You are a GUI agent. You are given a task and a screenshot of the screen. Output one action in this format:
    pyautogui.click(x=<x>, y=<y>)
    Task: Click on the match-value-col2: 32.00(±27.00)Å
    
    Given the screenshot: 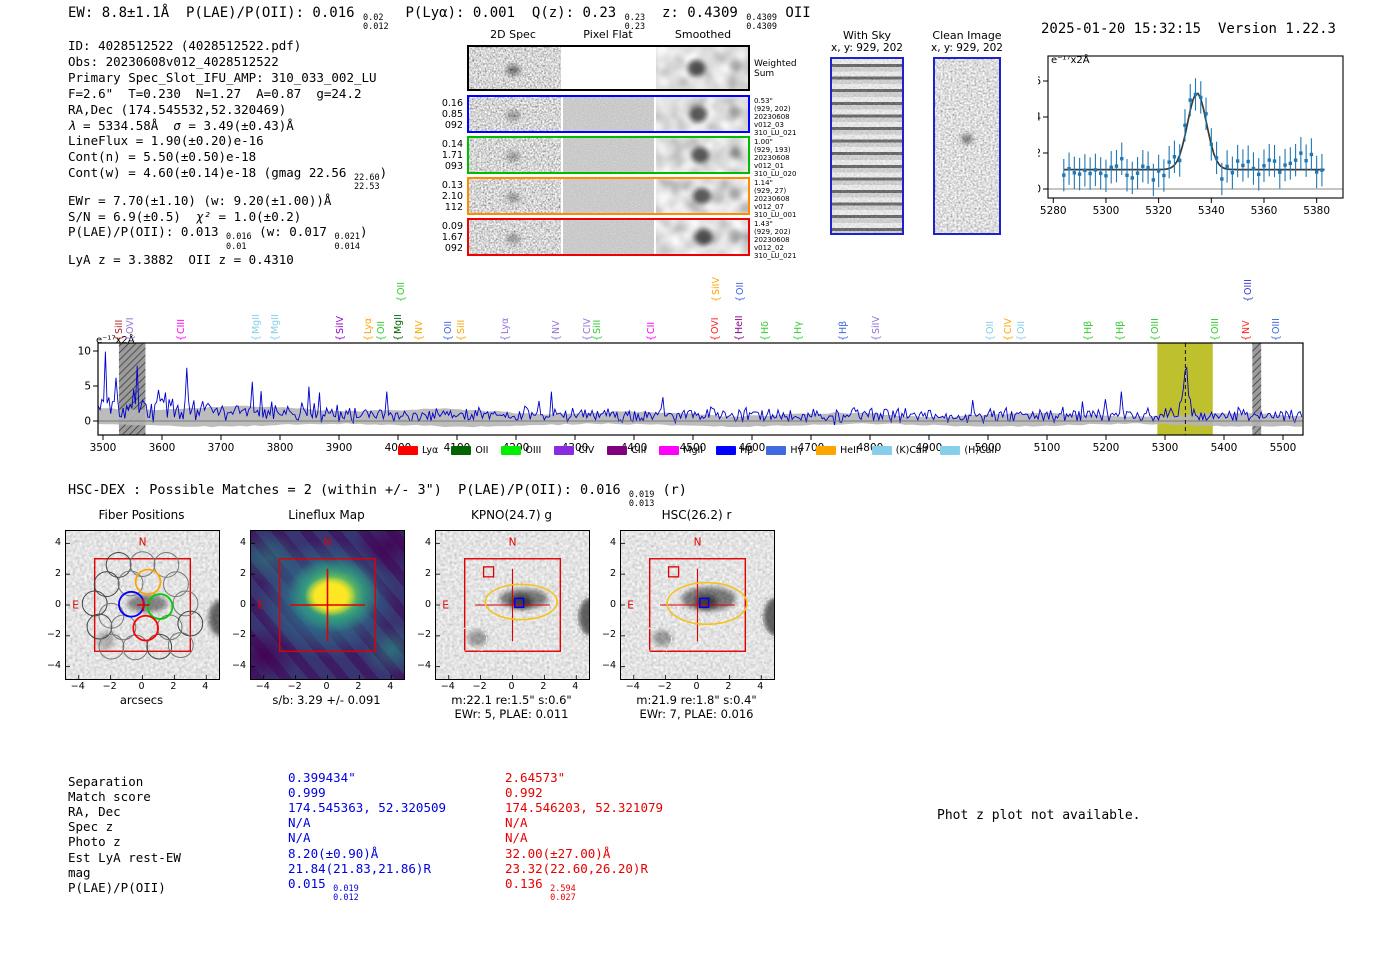 What is the action you would take?
    pyautogui.click(x=558, y=853)
    